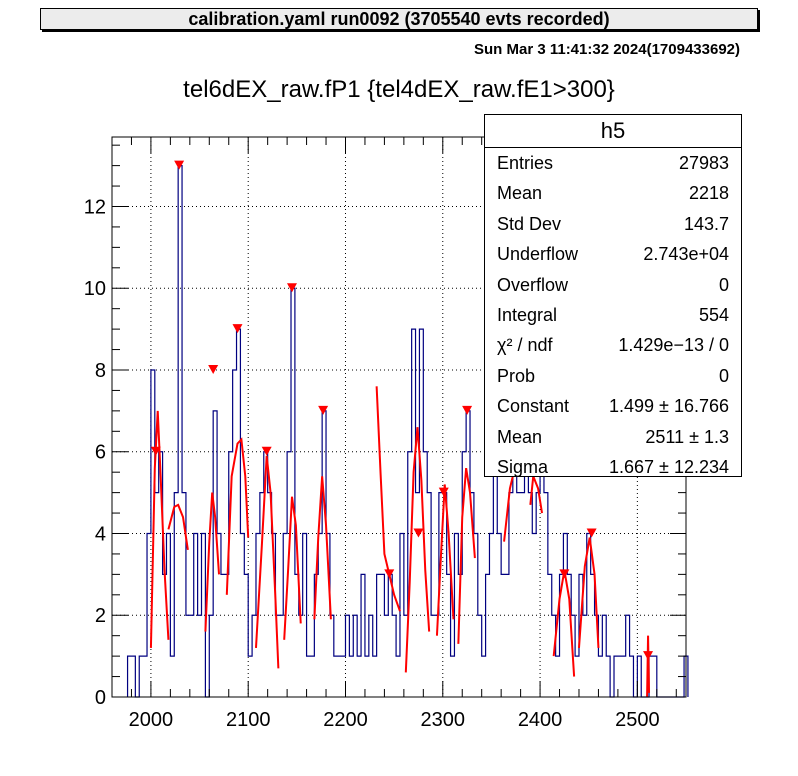 Image resolution: width=798 pixels, height=776 pixels. Describe the element at coordinates (95, 289) in the screenshot. I see `y-tick-label: 10` at that location.